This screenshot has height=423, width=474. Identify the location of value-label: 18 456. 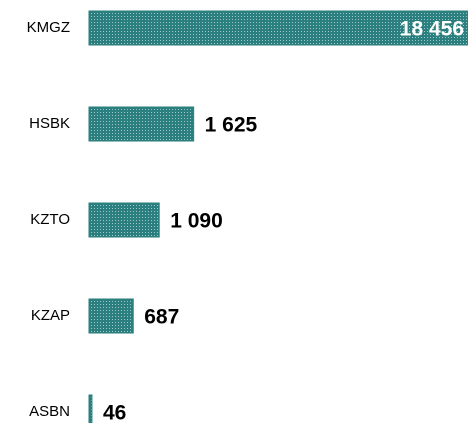
(432, 29).